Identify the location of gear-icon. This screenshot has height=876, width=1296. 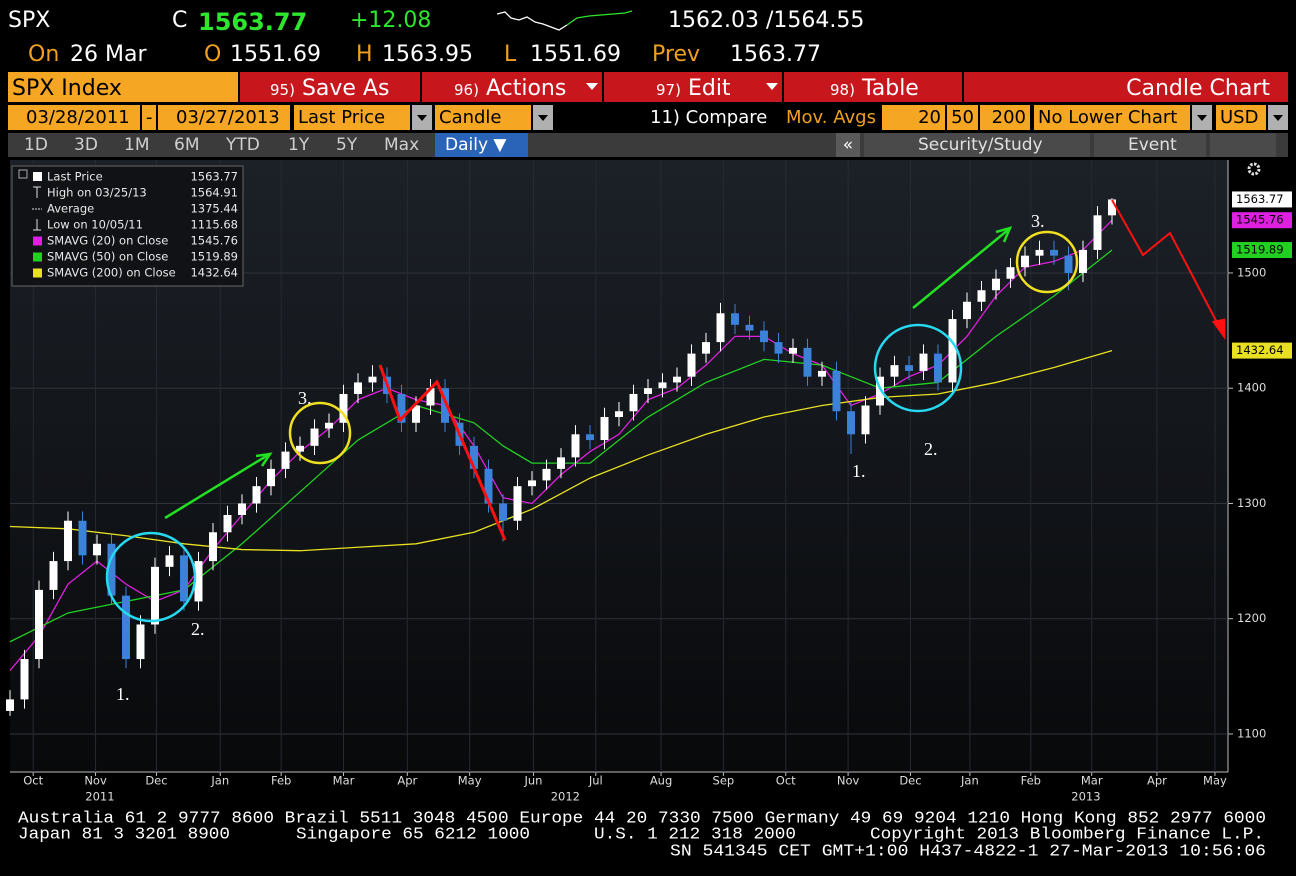
(1254, 169).